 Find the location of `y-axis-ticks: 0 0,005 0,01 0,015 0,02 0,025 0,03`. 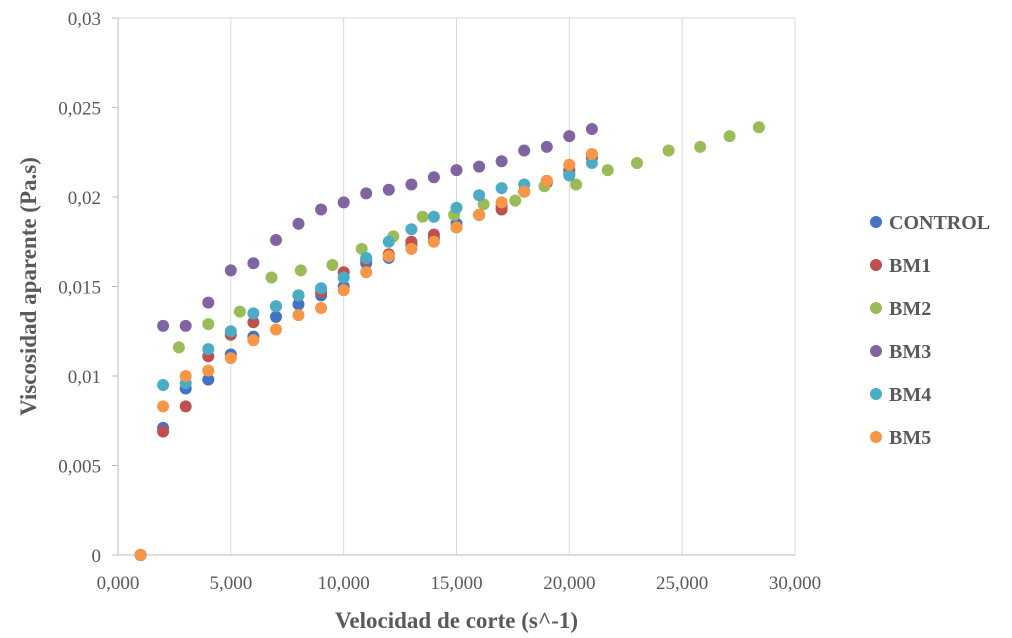

y-axis-ticks: 0 0,005 0,01 0,015 0,02 0,025 0,03 is located at coordinates (88, 288).